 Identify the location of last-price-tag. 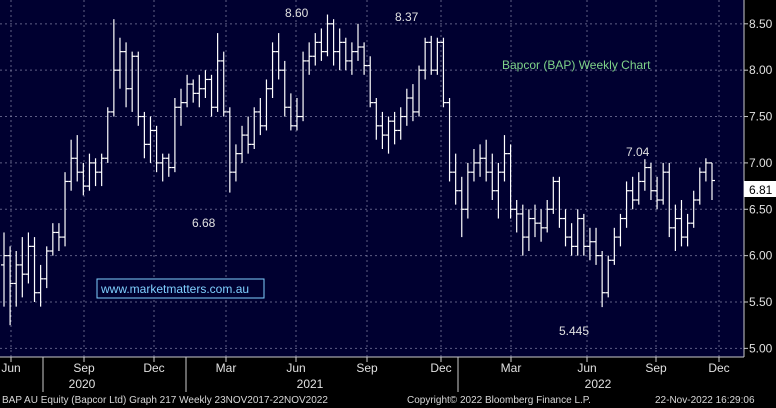
(760, 189).